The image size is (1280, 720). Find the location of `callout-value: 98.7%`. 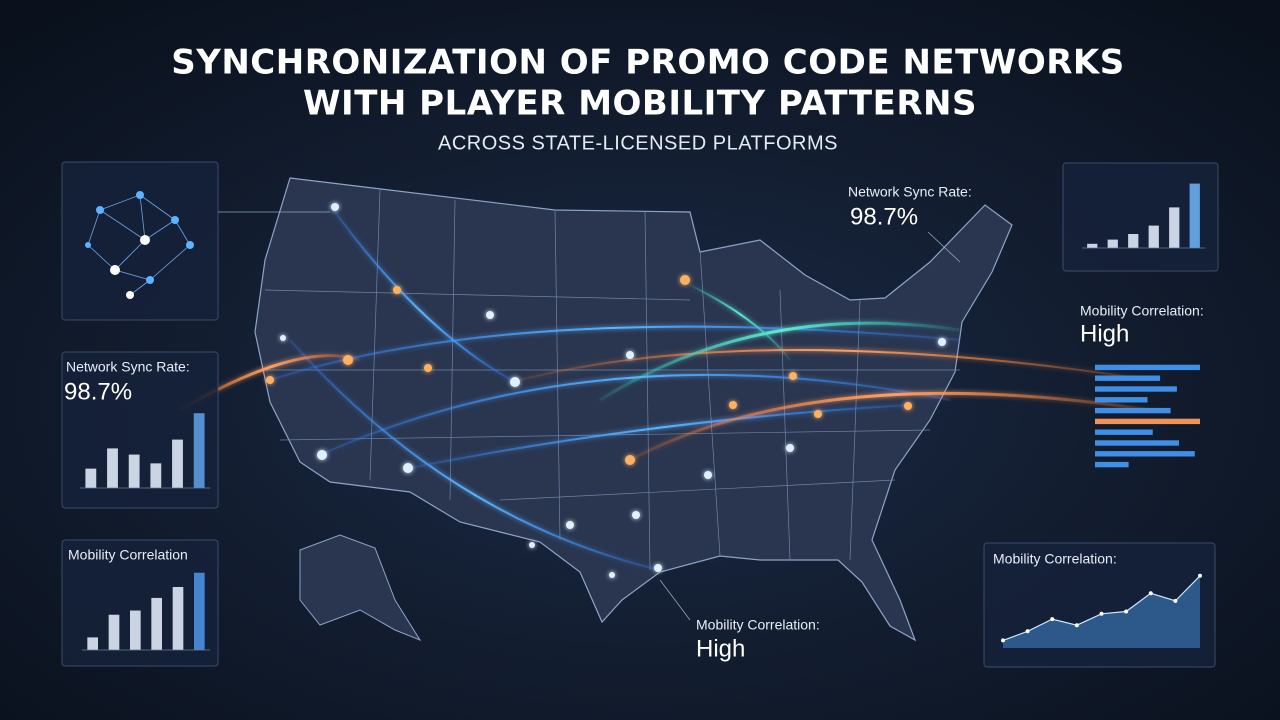

callout-value: 98.7% is located at coordinates (884, 216).